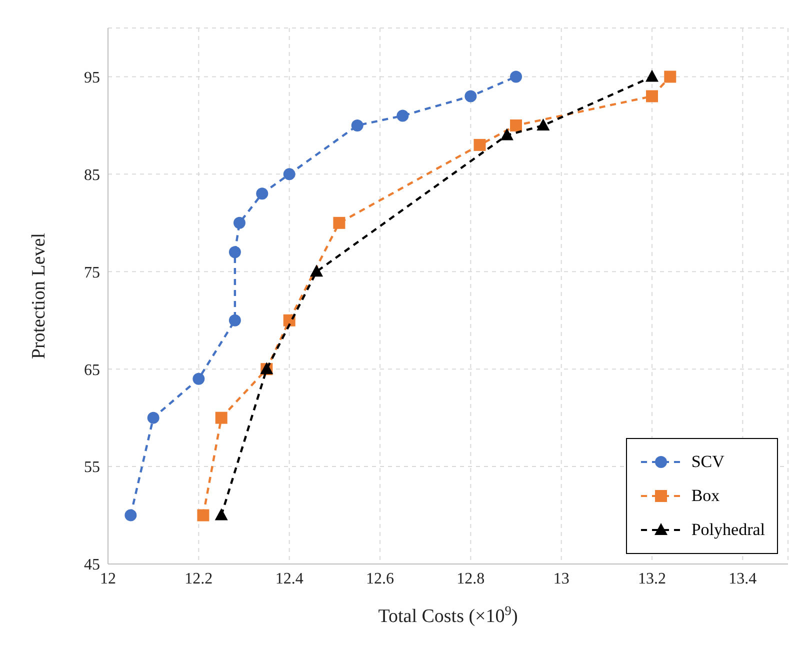 This screenshot has height=645, width=803. I want to click on legend-label: Box, so click(705, 496).